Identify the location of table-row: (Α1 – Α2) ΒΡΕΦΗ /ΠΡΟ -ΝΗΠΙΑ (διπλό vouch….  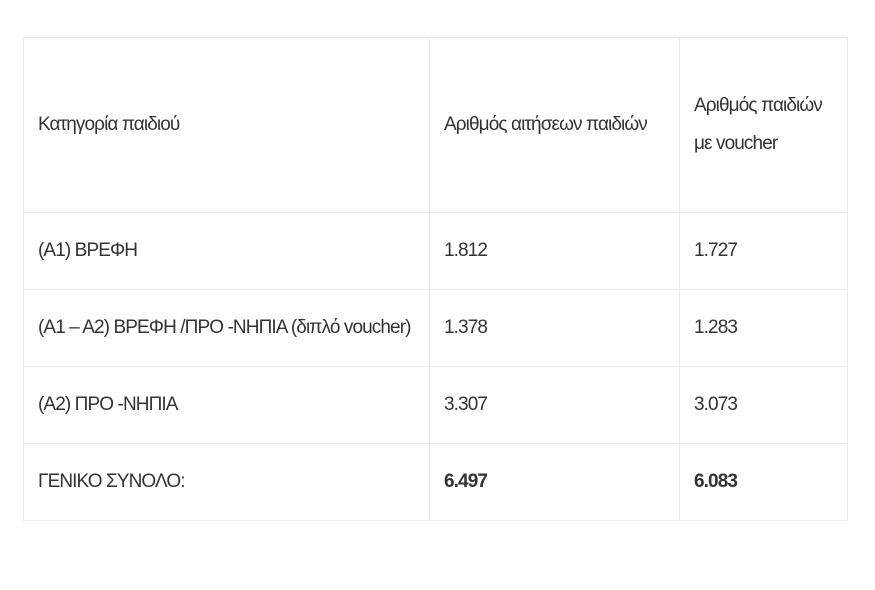
(435, 328).